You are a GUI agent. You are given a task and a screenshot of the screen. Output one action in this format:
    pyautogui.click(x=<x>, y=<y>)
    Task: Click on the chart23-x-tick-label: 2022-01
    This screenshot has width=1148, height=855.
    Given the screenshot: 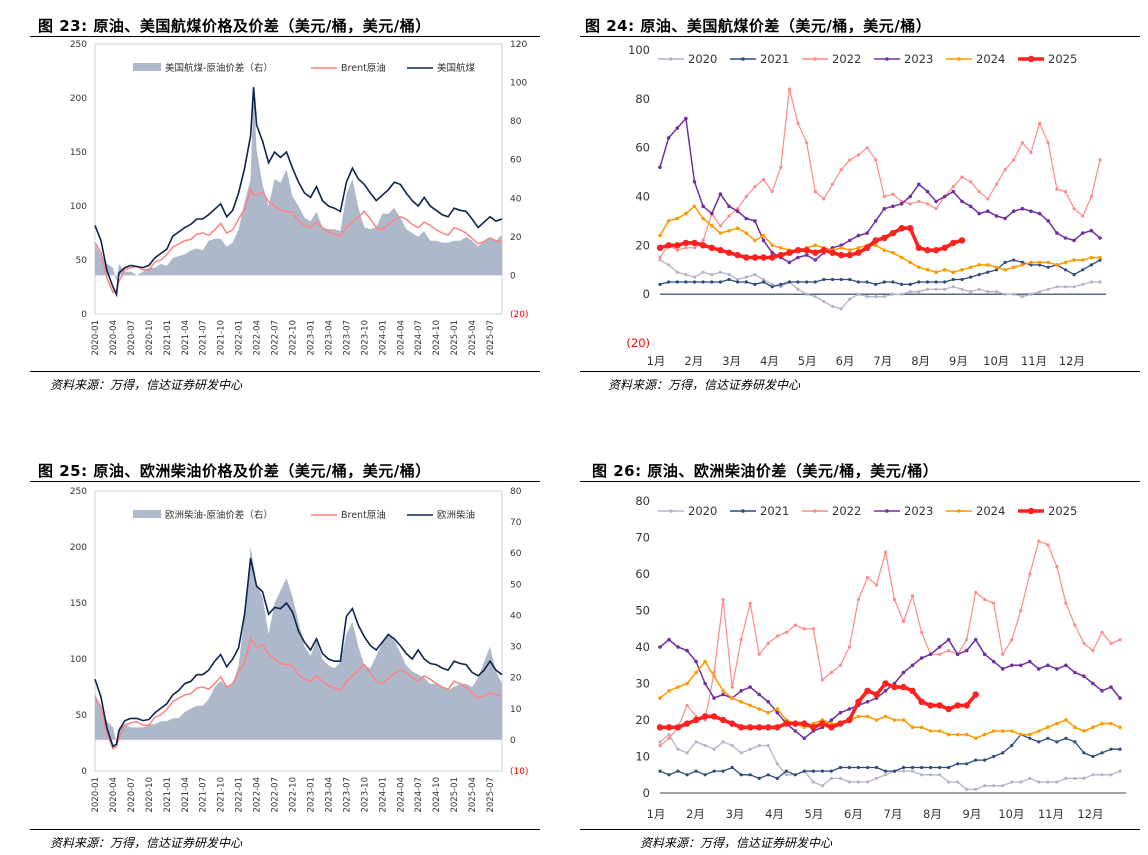 What is the action you would take?
    pyautogui.click(x=240, y=338)
    